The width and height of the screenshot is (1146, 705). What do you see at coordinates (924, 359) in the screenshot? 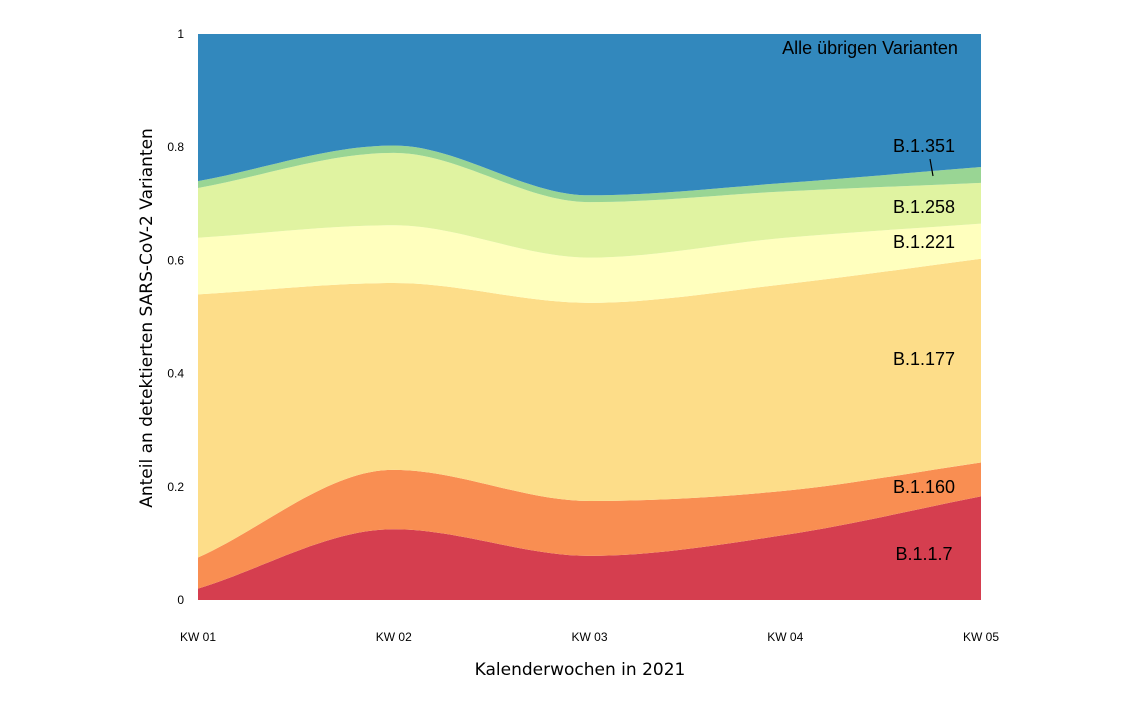
I see `series-label-b-1-177: B.1.177` at bounding box center [924, 359].